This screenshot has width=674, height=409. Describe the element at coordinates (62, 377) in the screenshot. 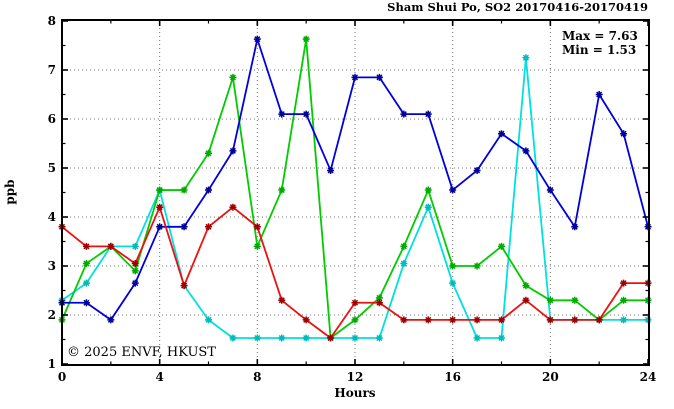

I see `x-tick-label: 0` at that location.